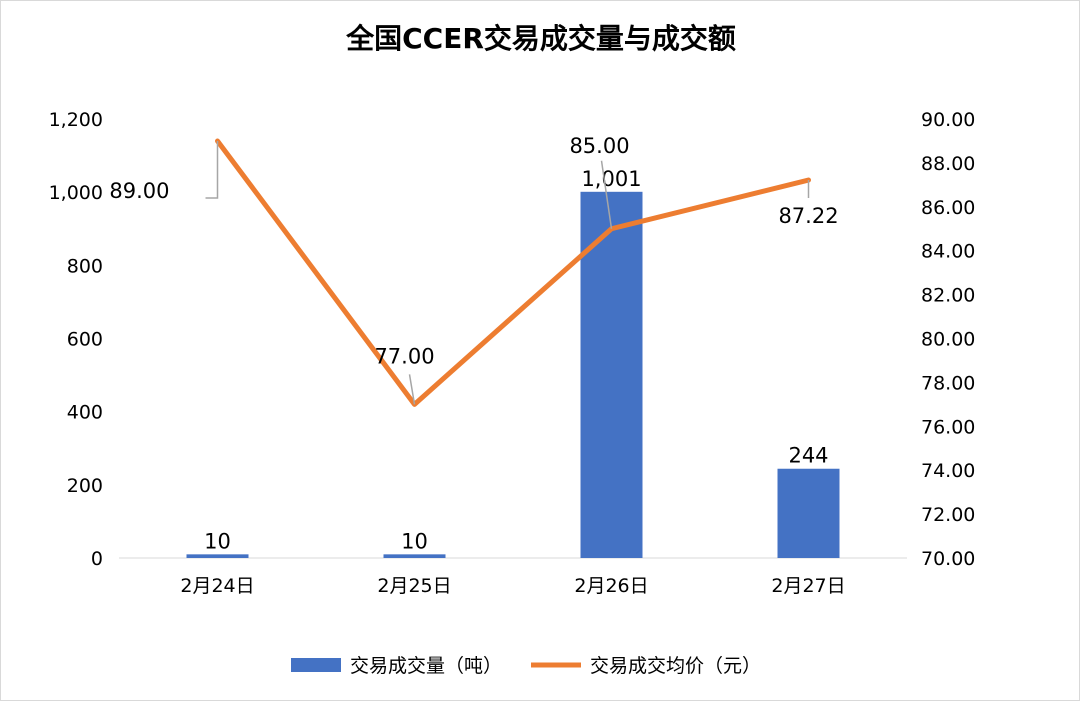 This screenshot has width=1080, height=702. Describe the element at coordinates (948, 559) in the screenshot. I see `right-tick-label: 70.00` at that location.